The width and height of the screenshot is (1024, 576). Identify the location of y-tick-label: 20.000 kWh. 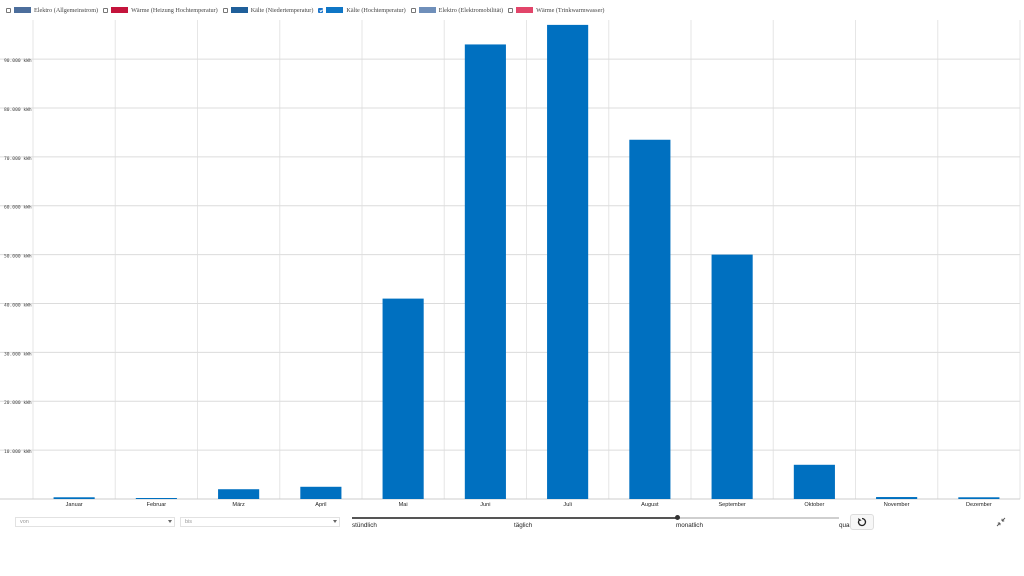
(18, 403).